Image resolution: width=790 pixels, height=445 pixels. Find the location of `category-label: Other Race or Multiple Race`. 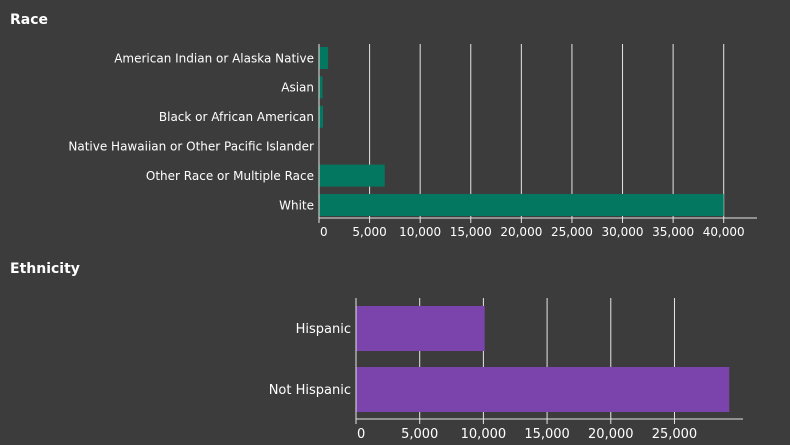

category-label: Other Race or Multiple Race is located at coordinates (230, 176).